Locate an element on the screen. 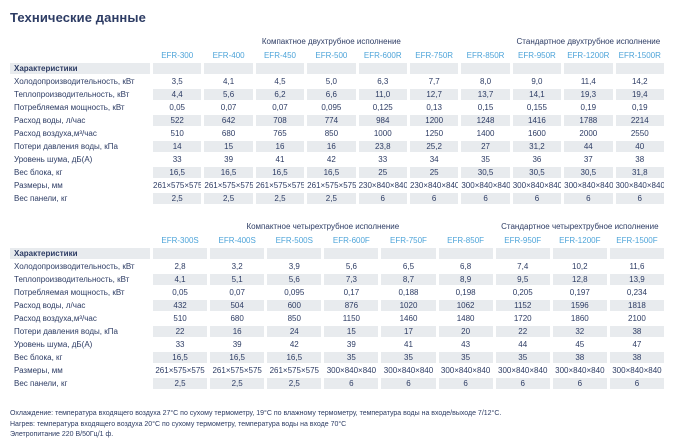 The image size is (680, 441). data-cell: 2214 is located at coordinates (639, 120).